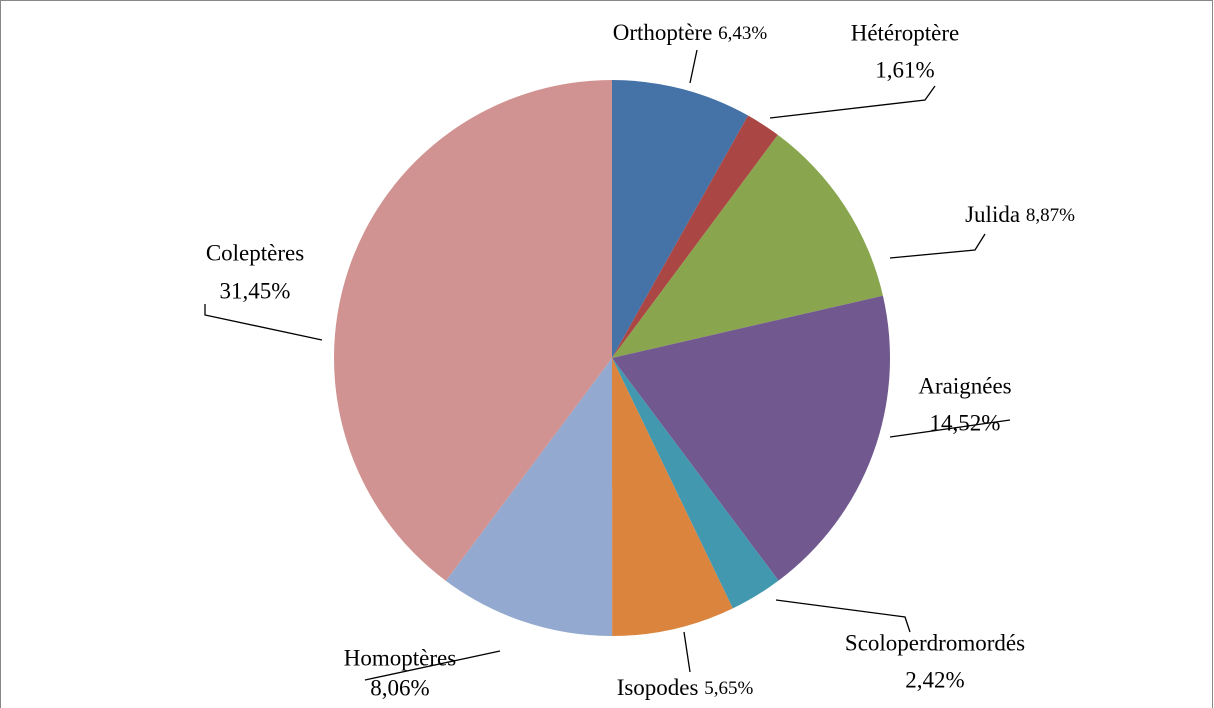  Describe the element at coordinates (663, 32) in the screenshot. I see `category-label: Orthoptère` at that location.